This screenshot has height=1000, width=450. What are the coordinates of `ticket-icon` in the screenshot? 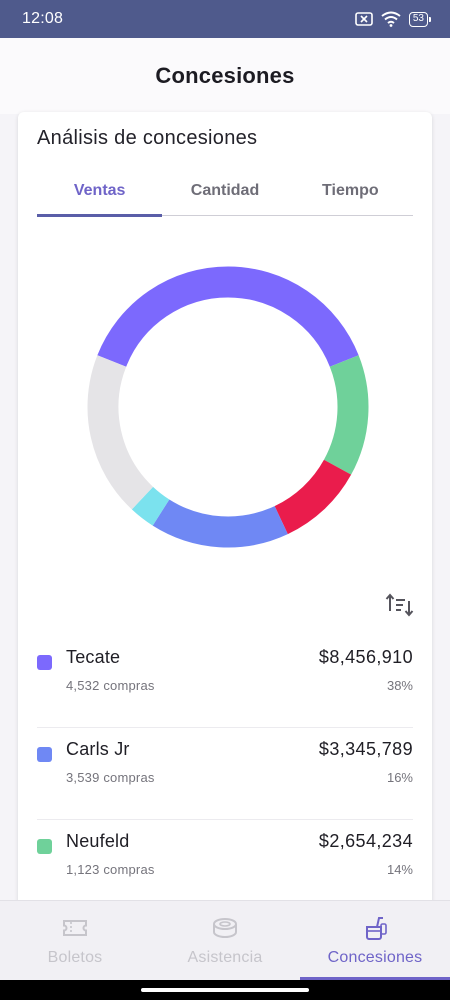 It's located at (75, 928).